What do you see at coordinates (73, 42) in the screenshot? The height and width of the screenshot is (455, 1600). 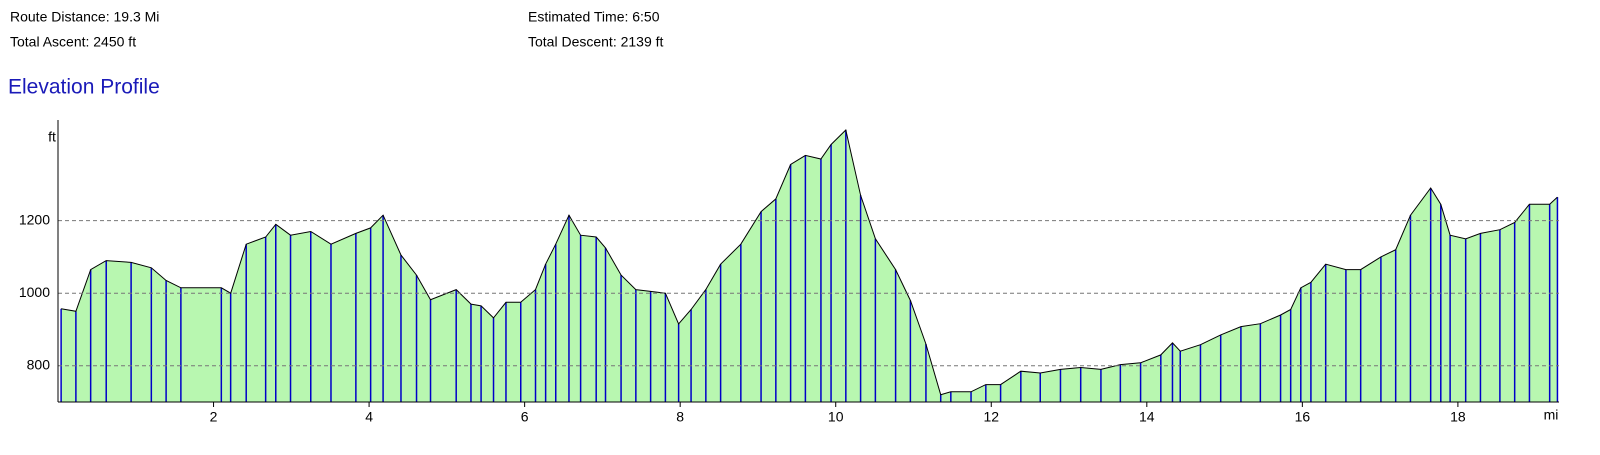 I see `summary-text: Total Ascent: 2450 ft` at bounding box center [73, 42].